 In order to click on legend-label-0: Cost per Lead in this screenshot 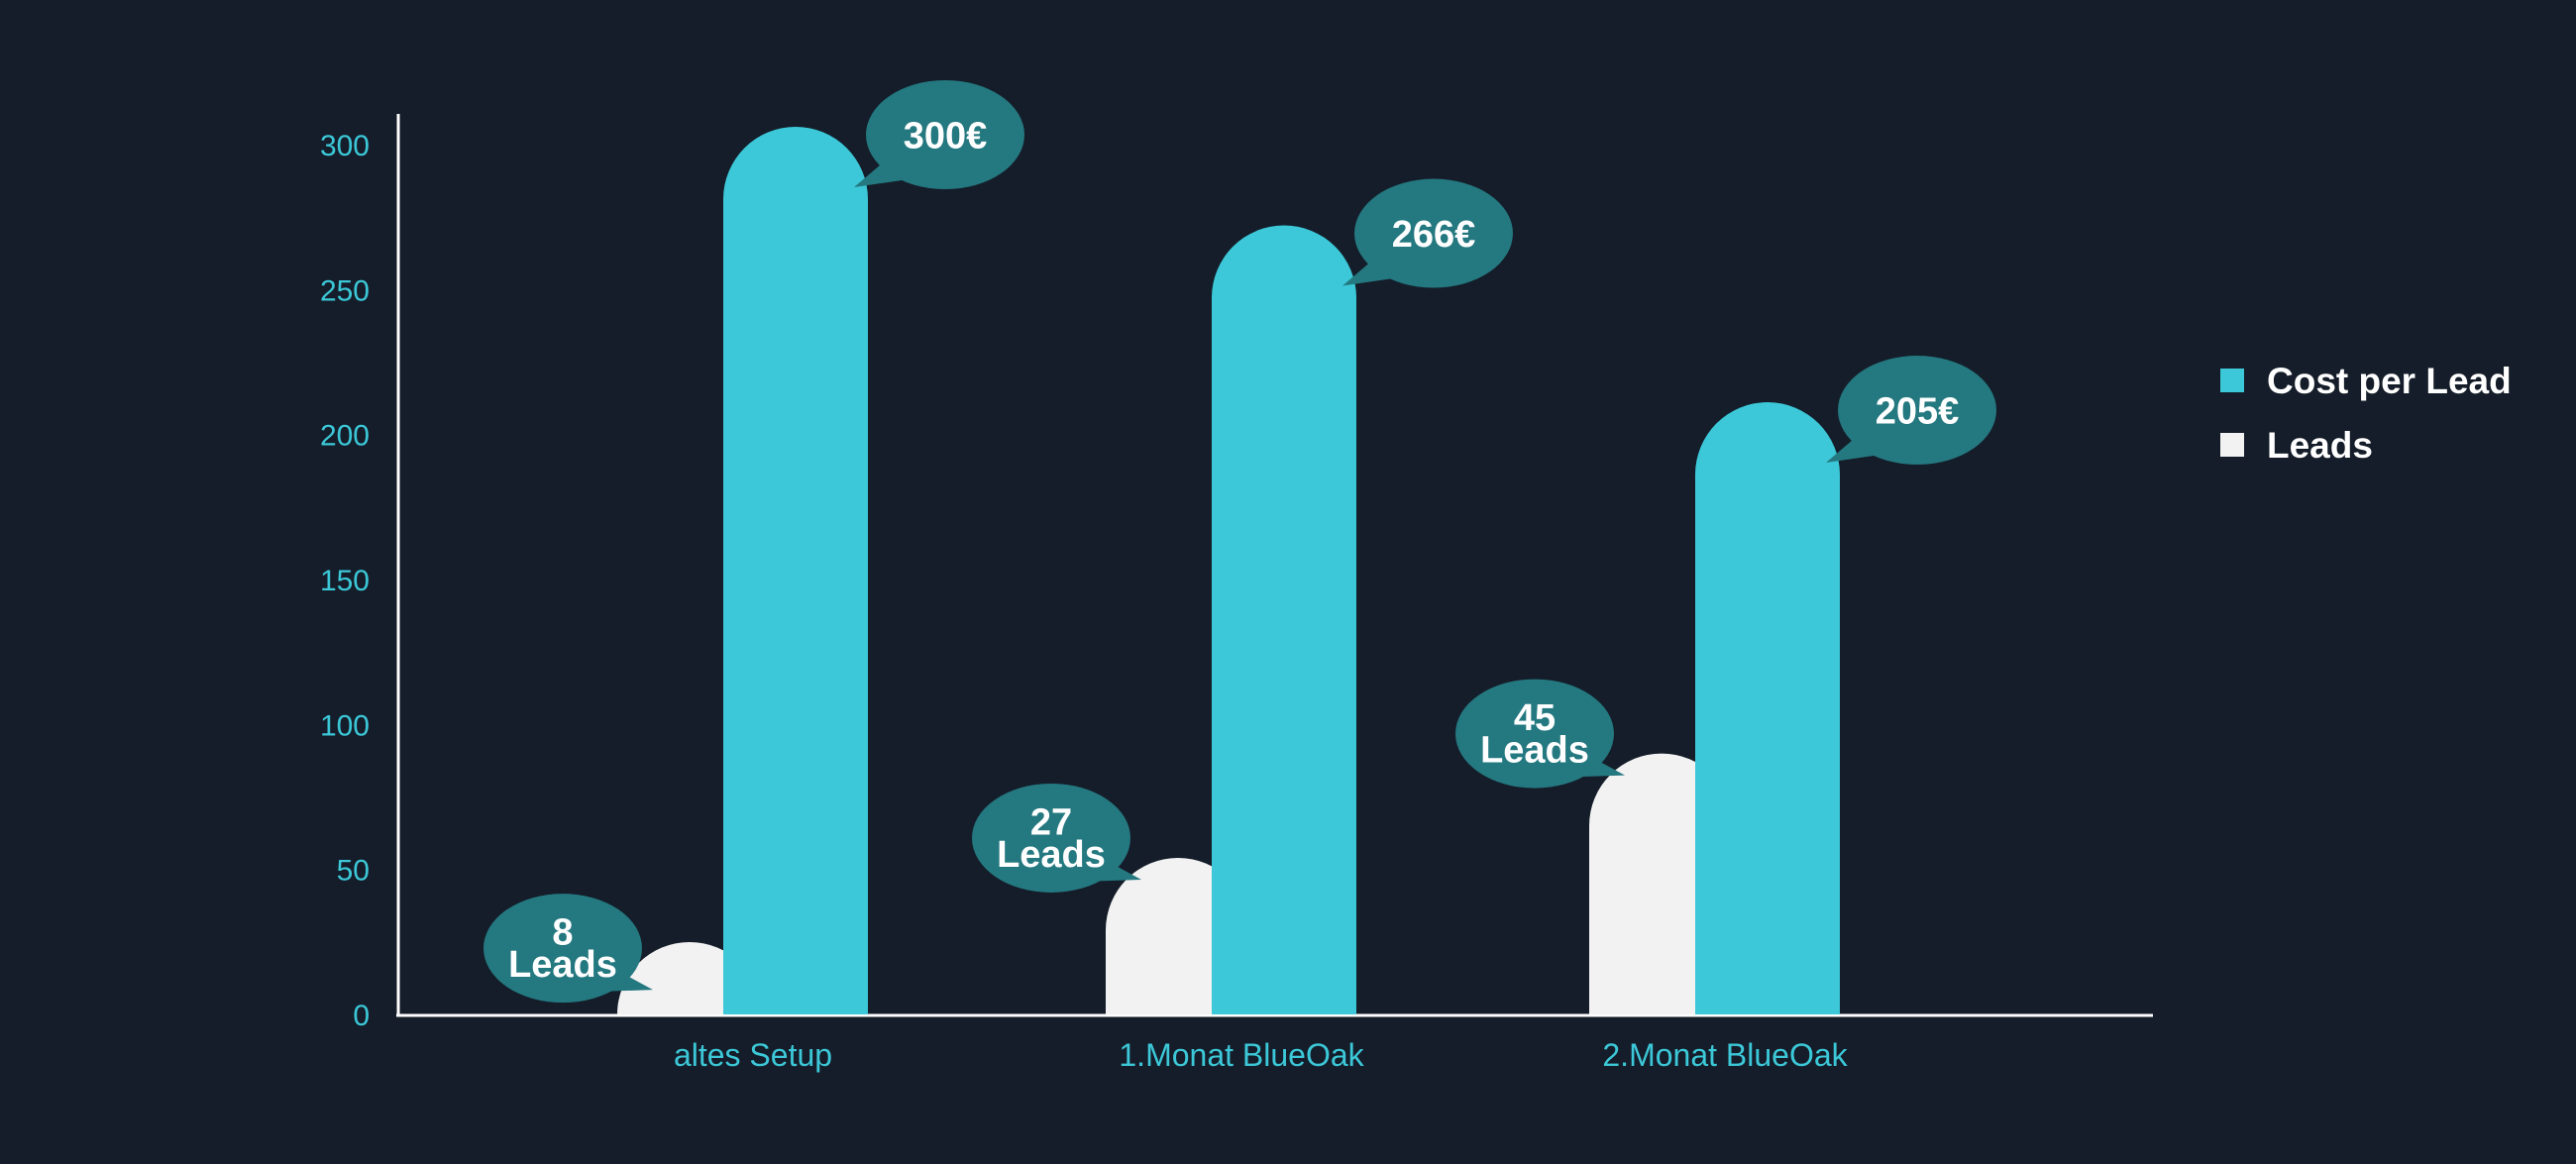, I will do `click(2390, 381)`.